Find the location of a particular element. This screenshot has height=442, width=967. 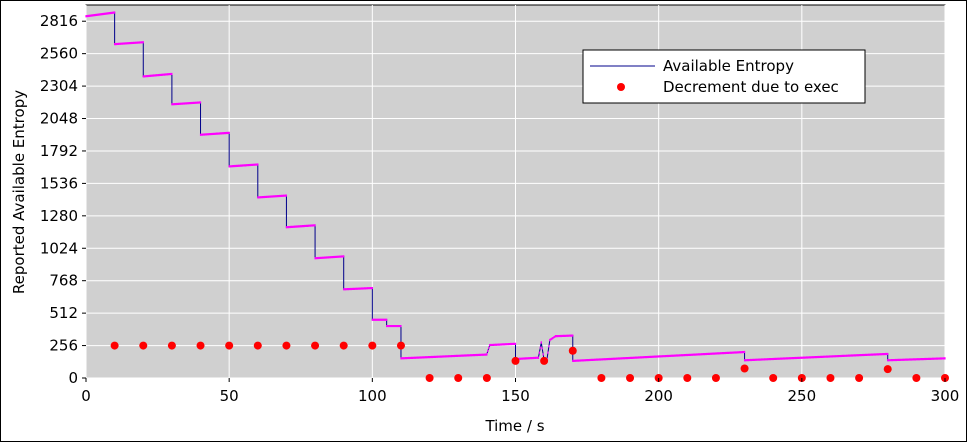

x-tick-label: 100 is located at coordinates (372, 396).